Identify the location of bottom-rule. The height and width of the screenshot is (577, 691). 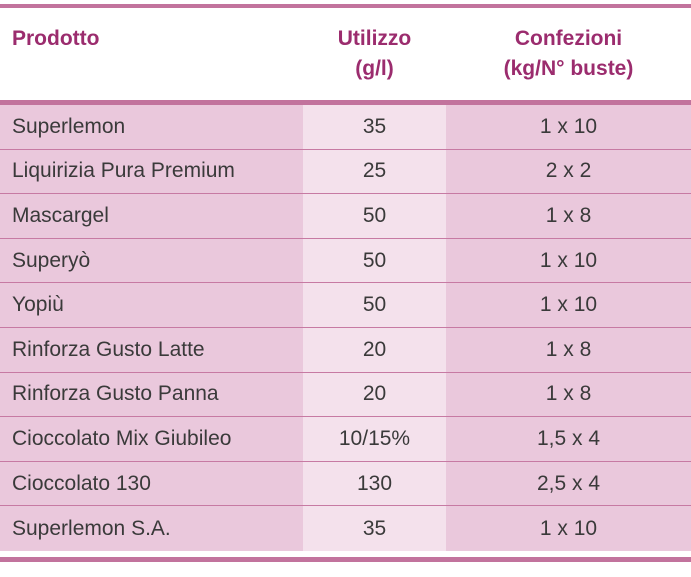
(345, 559).